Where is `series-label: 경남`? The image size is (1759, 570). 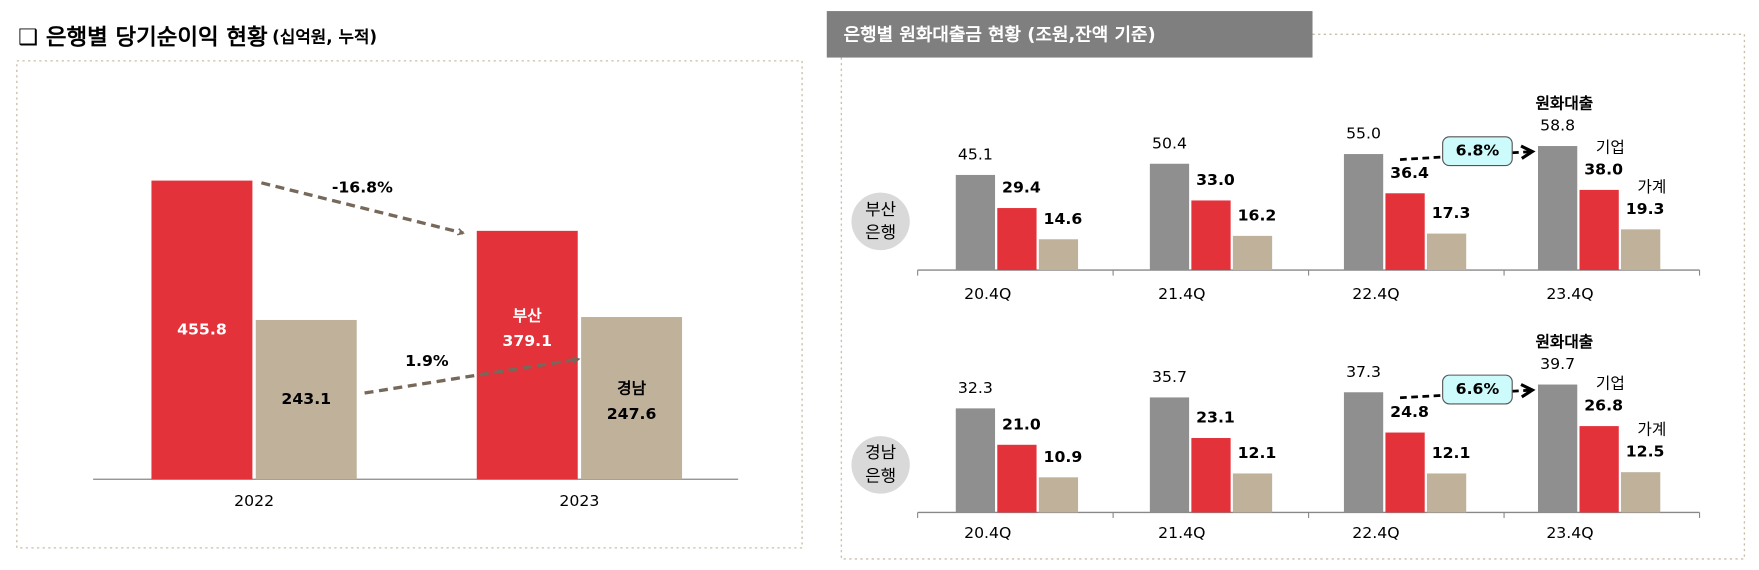
series-label: 경남 is located at coordinates (632, 389).